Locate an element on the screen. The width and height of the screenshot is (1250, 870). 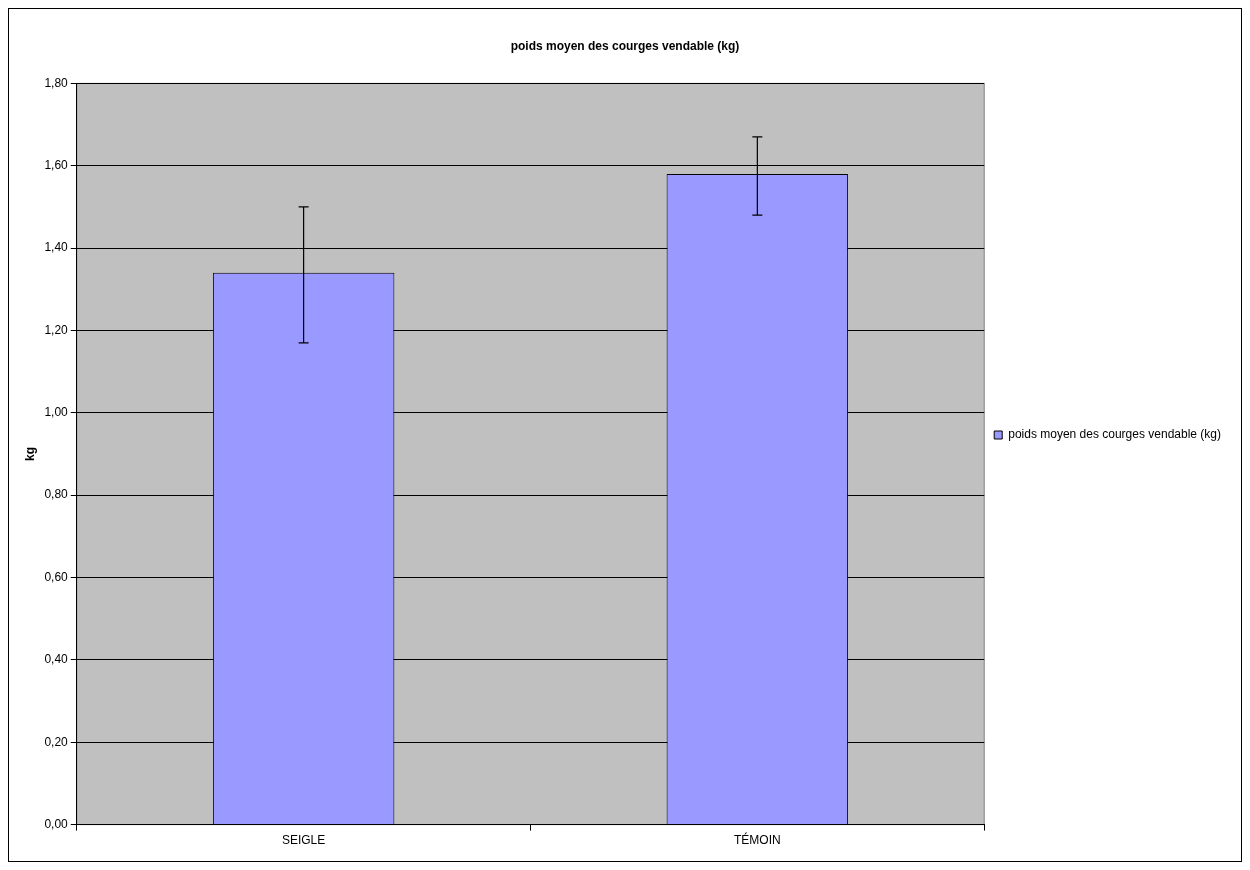
y-tick-label: 1,40 is located at coordinates (56, 247).